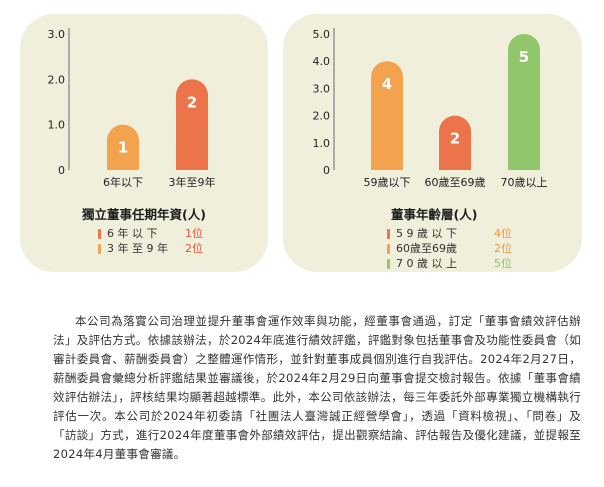 The width and height of the screenshot is (604, 487). I want to click on x-category-label: 60歲至69歲, so click(455, 182).